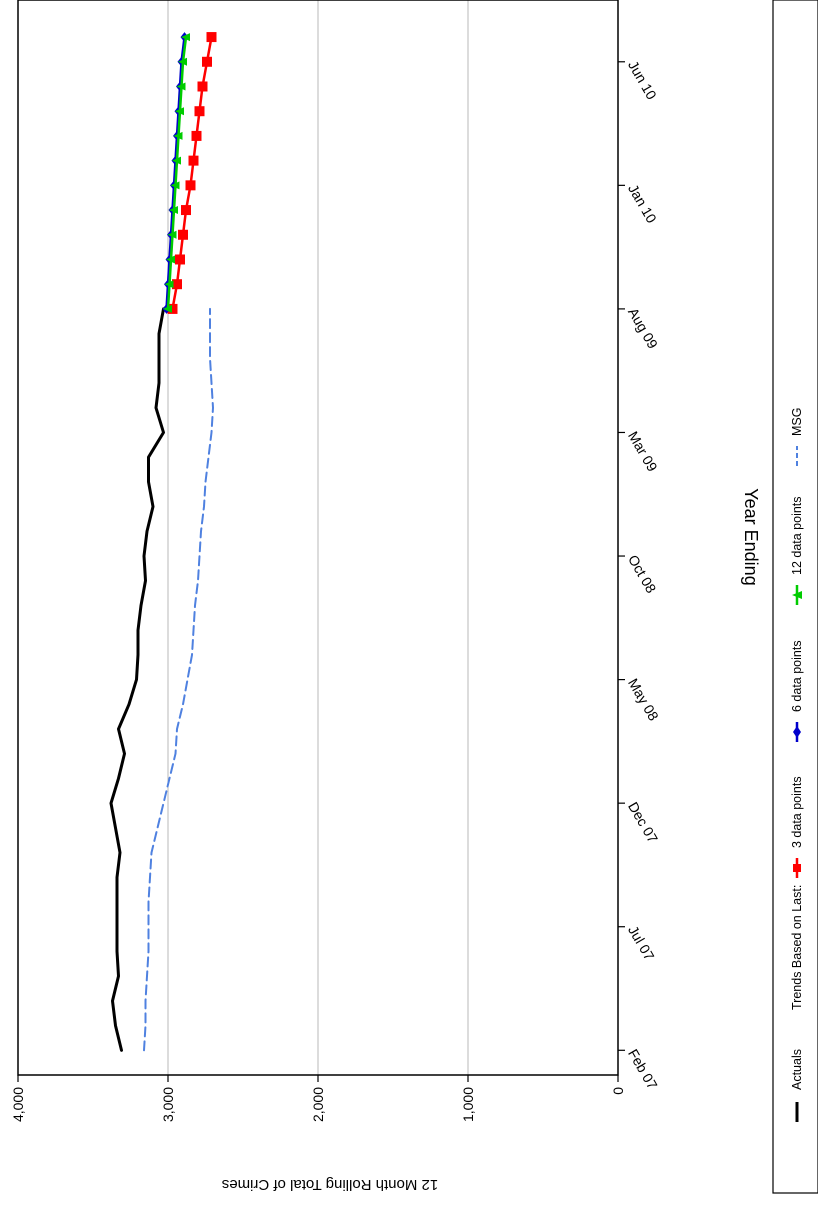  I want to click on legend-marker-trend12, so click(797, 595).